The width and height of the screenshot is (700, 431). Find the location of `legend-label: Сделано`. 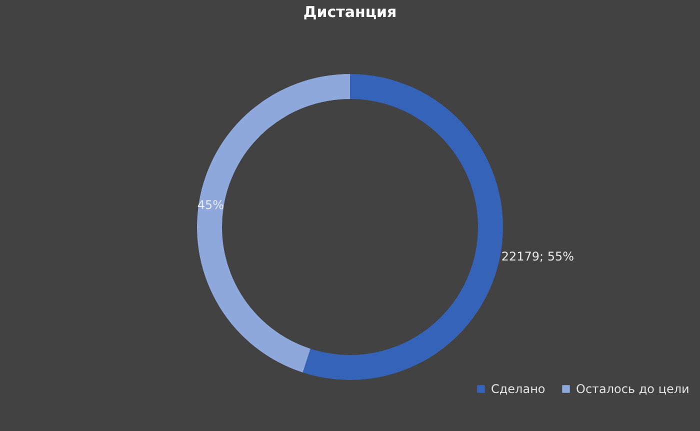

legend-label: Сделано is located at coordinates (518, 389).